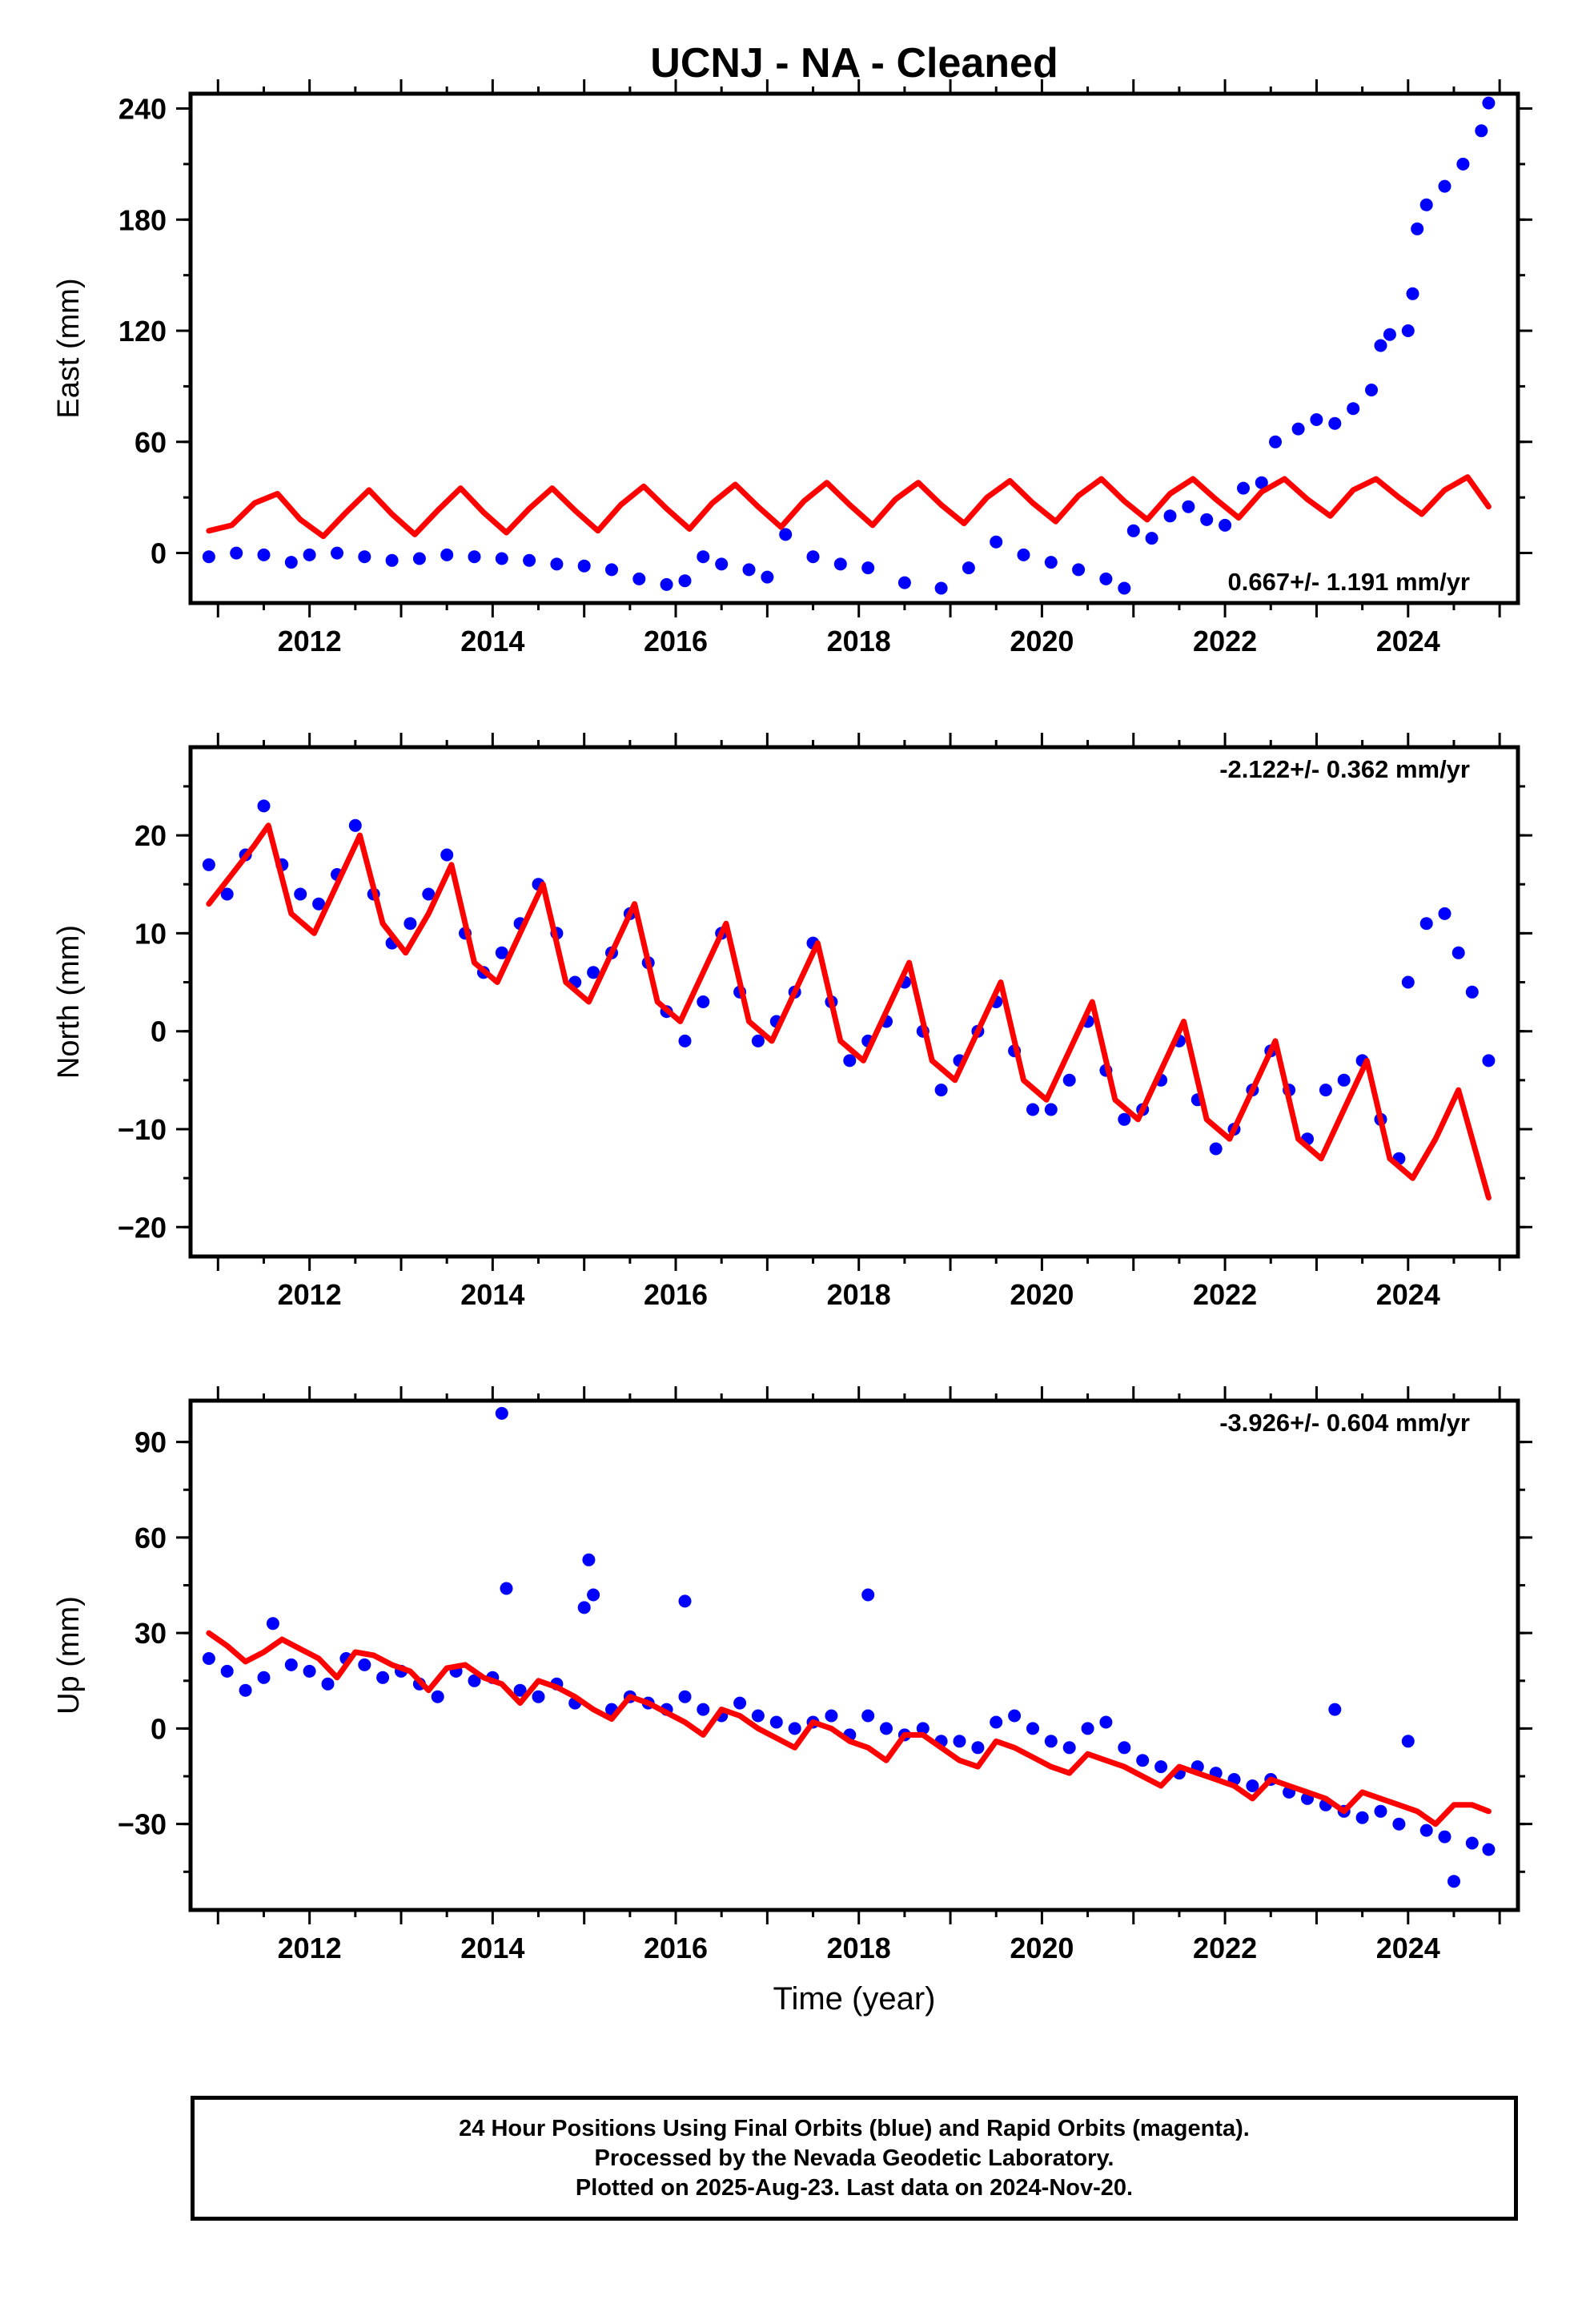 Image resolution: width=1582 pixels, height=2324 pixels. Describe the element at coordinates (151, 934) in the screenshot. I see `north-y-tick-label: 10` at that location.